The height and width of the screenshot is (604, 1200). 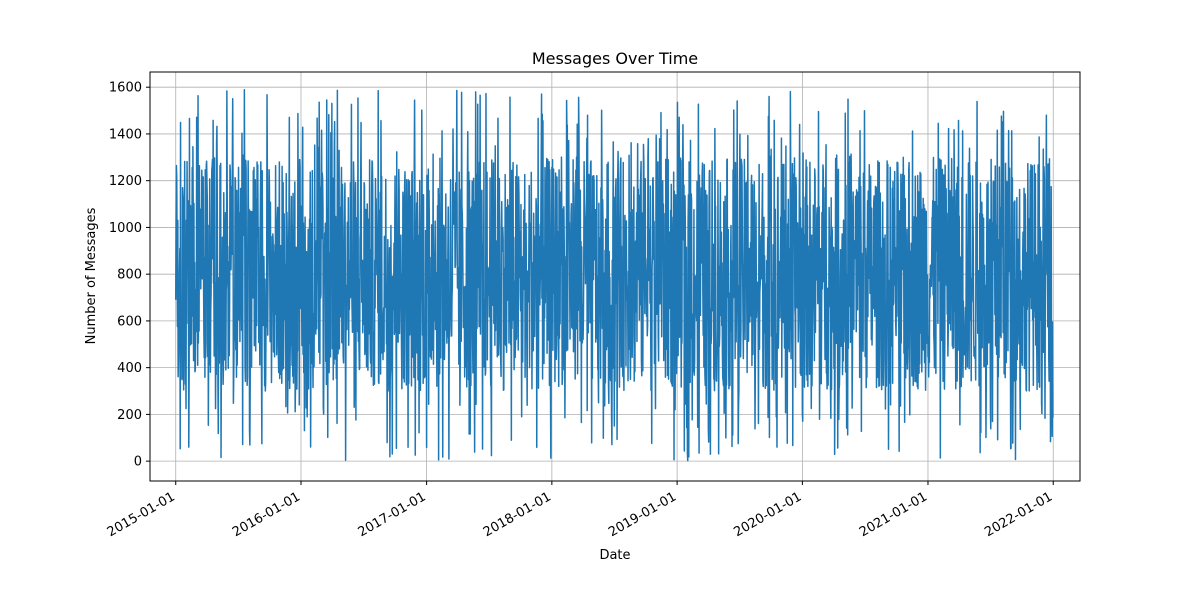 What do you see at coordinates (129, 415) in the screenshot?
I see `y-tick-label: 200` at bounding box center [129, 415].